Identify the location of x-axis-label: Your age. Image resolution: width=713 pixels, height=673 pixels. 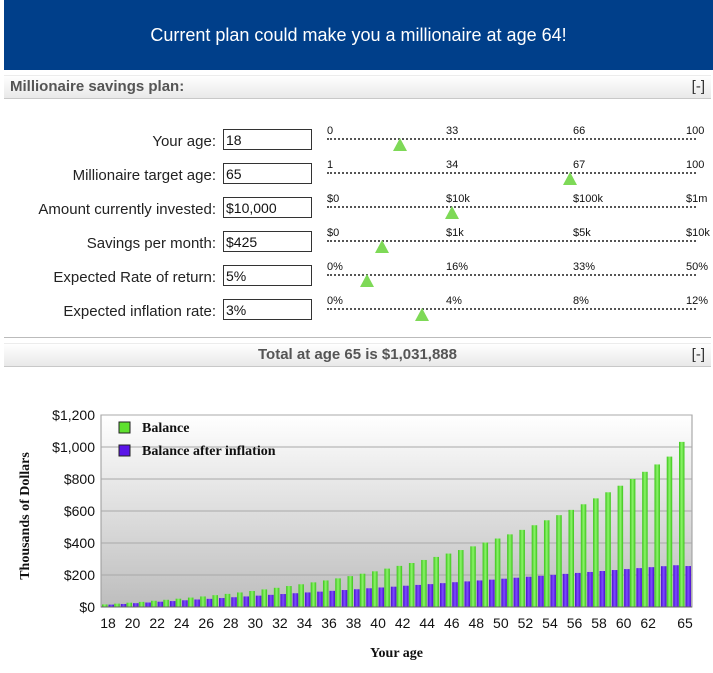
(396, 653).